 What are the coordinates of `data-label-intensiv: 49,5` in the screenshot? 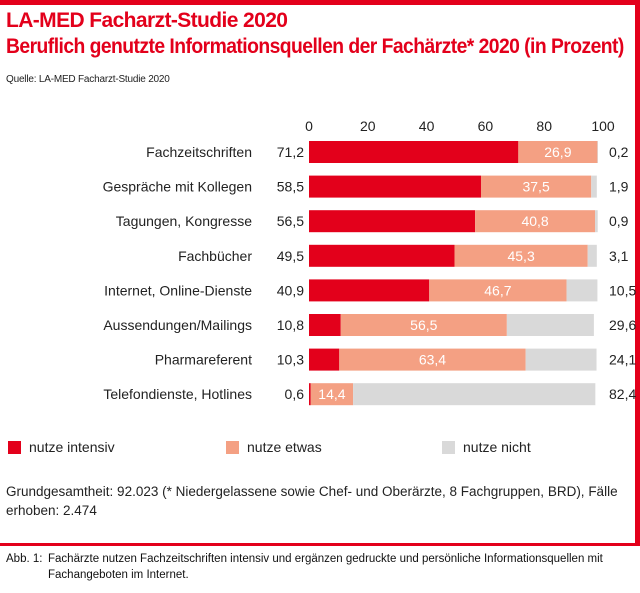 It's located at (290, 256).